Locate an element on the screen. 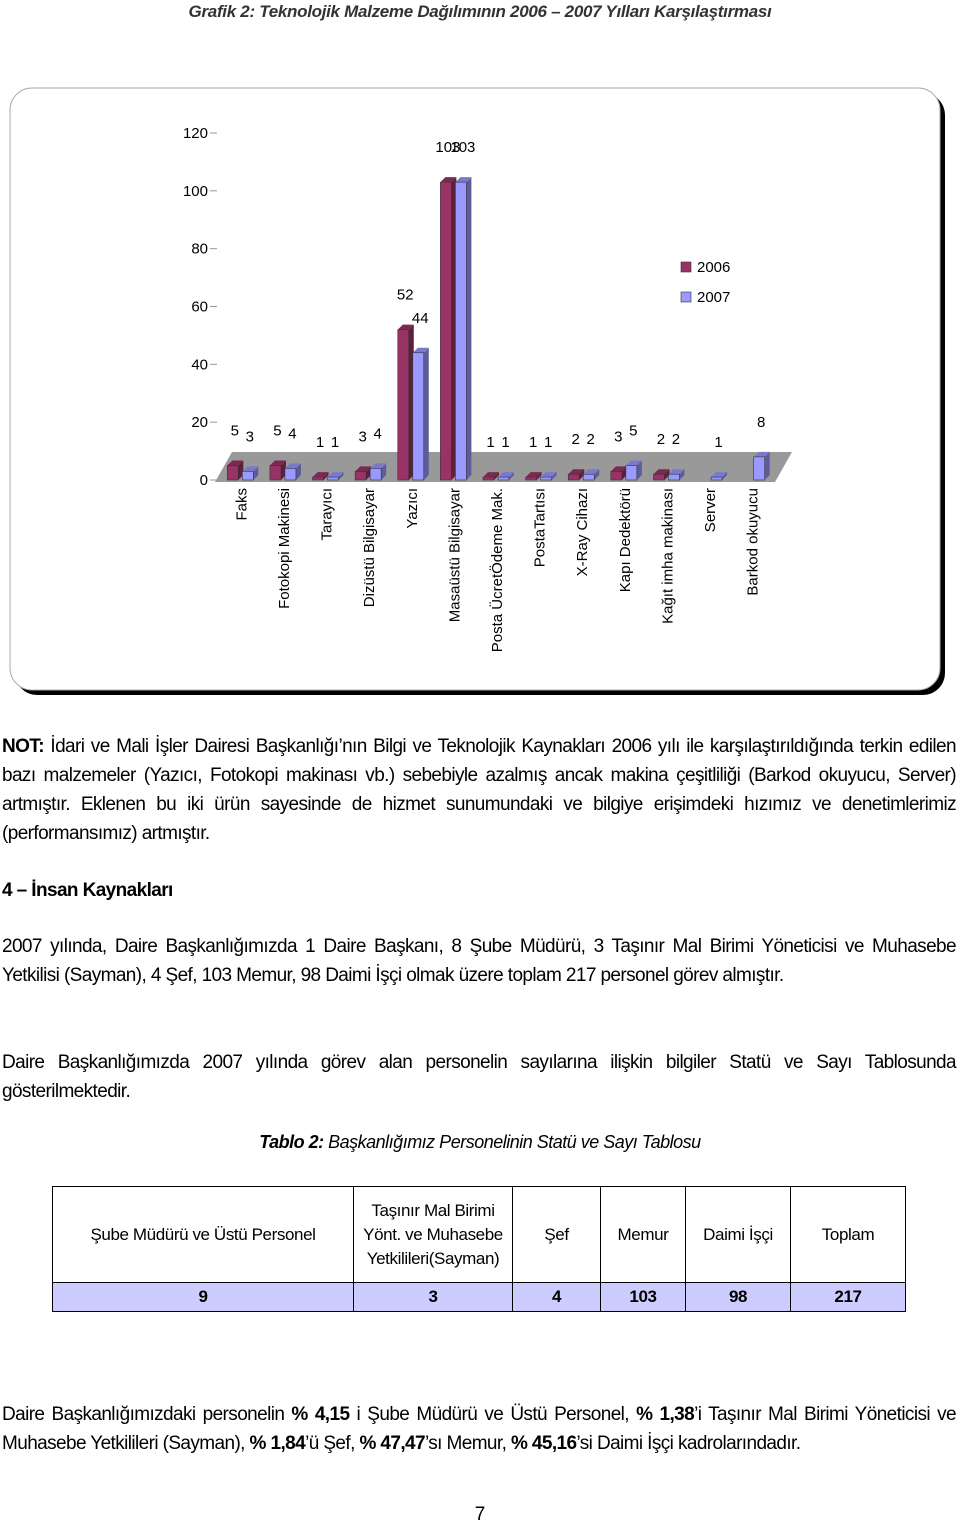  header-cell: Daimi İşçi is located at coordinates (738, 1234).